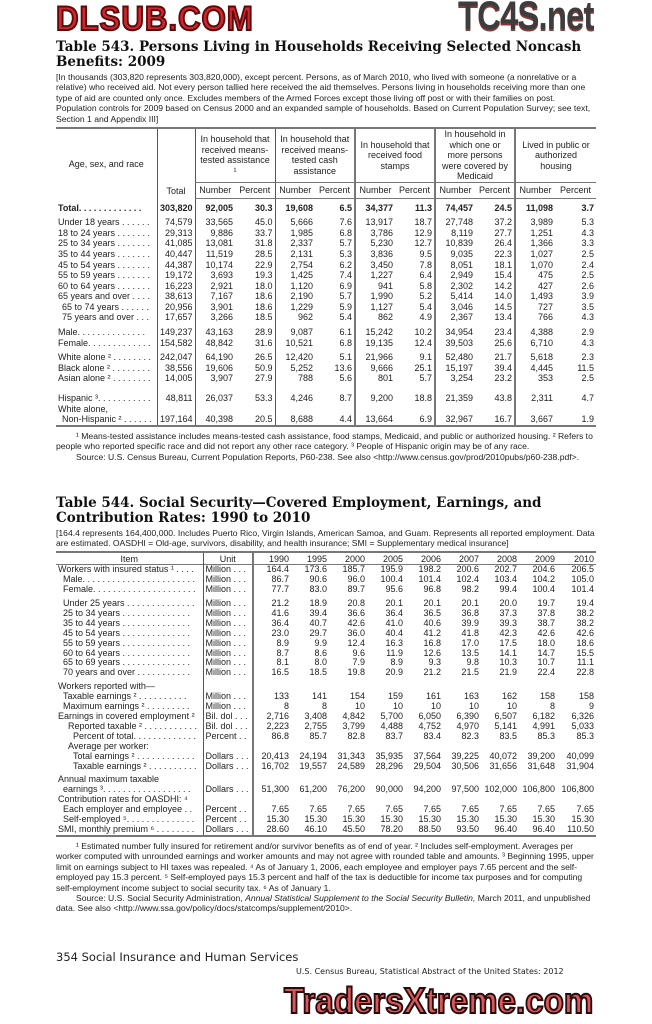 The width and height of the screenshot is (652, 1024). Describe the element at coordinates (214, 296) in the screenshot. I see `number-cell: 7,167` at that location.